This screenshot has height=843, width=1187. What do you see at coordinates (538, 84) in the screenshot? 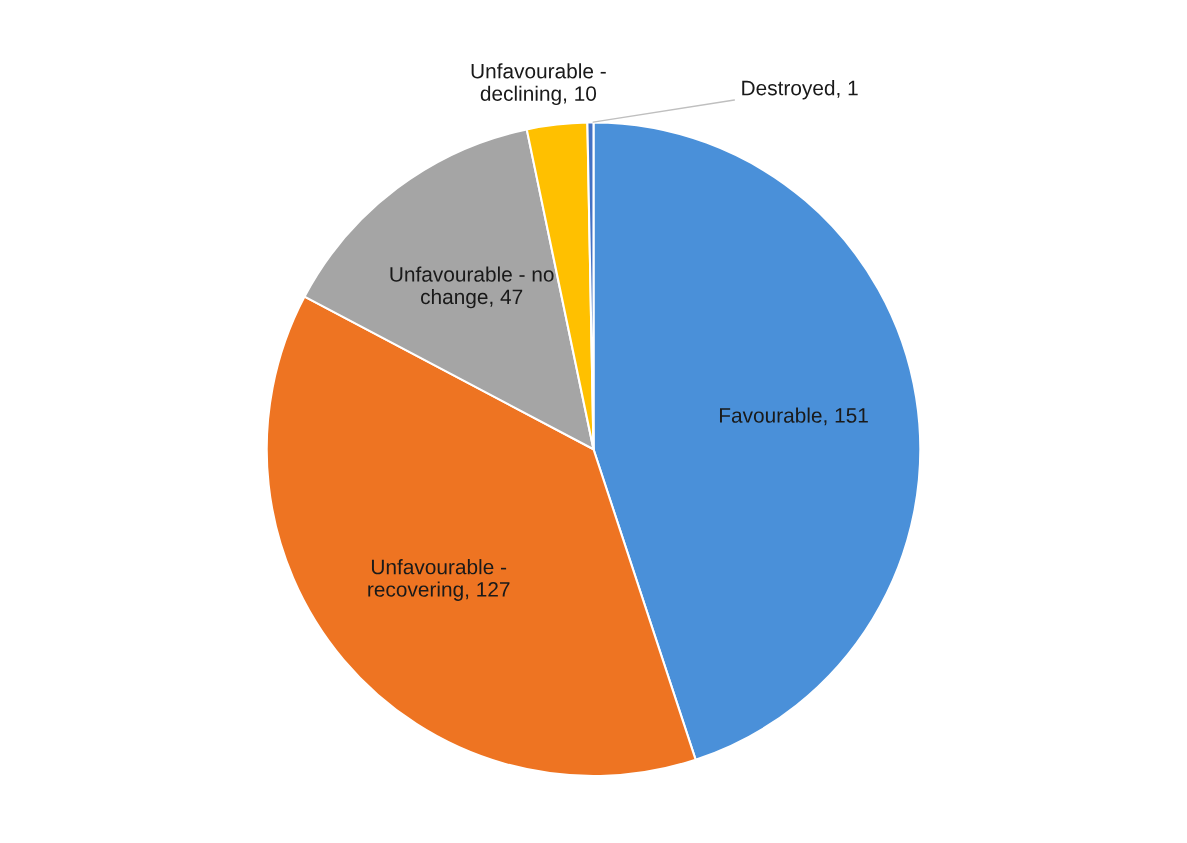
I see `slice-label: Unfavourable - declining, 10` at bounding box center [538, 84].